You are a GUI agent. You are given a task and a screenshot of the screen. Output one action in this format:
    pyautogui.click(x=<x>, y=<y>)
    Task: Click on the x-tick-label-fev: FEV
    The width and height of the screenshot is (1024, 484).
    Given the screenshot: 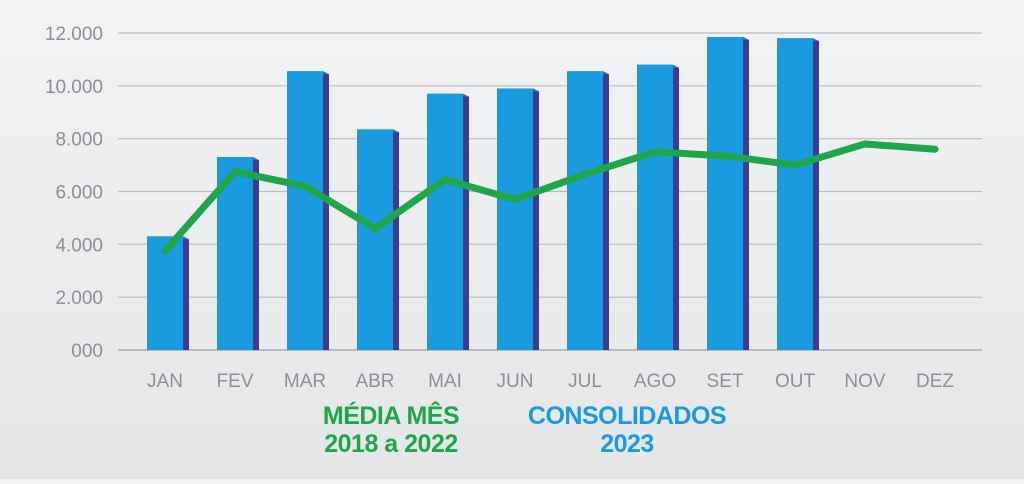 What is the action you would take?
    pyautogui.click(x=235, y=381)
    